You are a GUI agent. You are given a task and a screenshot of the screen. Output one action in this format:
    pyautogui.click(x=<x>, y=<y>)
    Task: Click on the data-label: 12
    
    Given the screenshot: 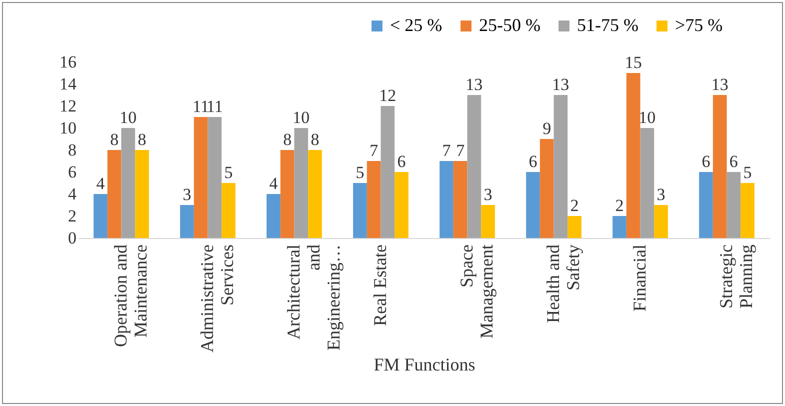 What is the action you would take?
    pyautogui.click(x=387, y=95)
    